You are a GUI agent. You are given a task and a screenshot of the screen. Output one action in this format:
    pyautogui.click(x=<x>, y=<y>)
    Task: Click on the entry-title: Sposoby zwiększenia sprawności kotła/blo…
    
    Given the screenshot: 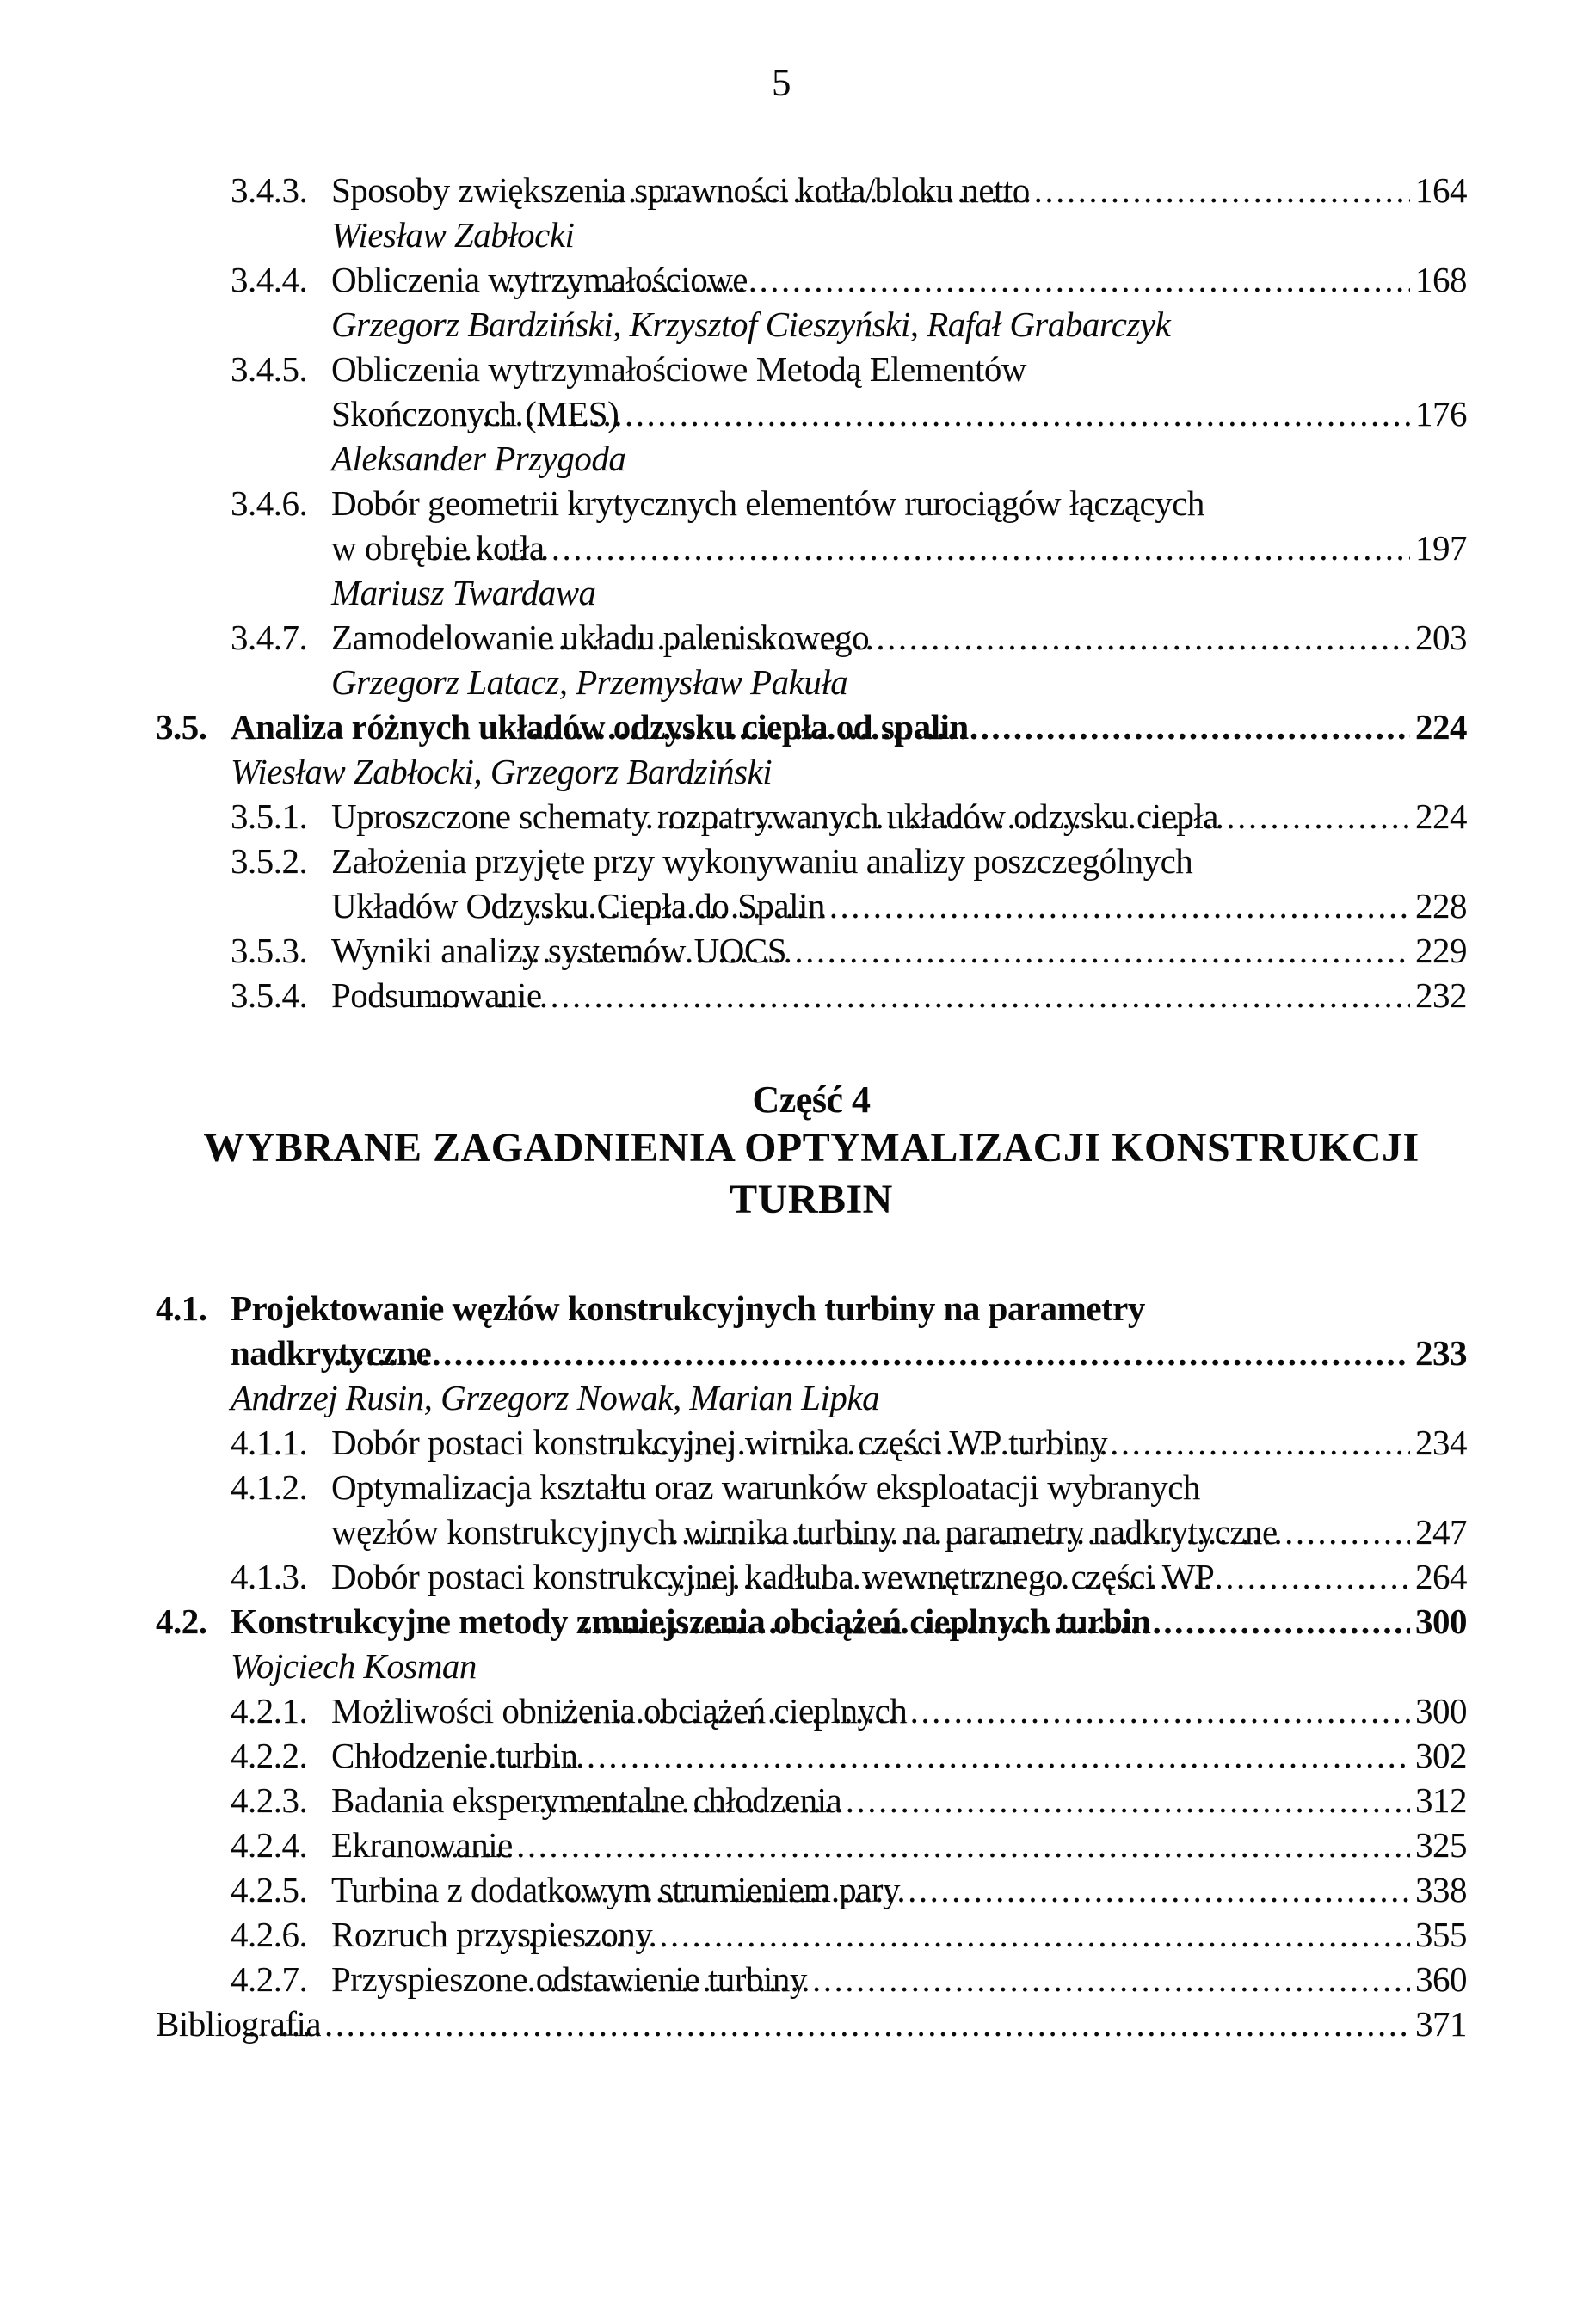 What is the action you would take?
    pyautogui.click(x=680, y=190)
    